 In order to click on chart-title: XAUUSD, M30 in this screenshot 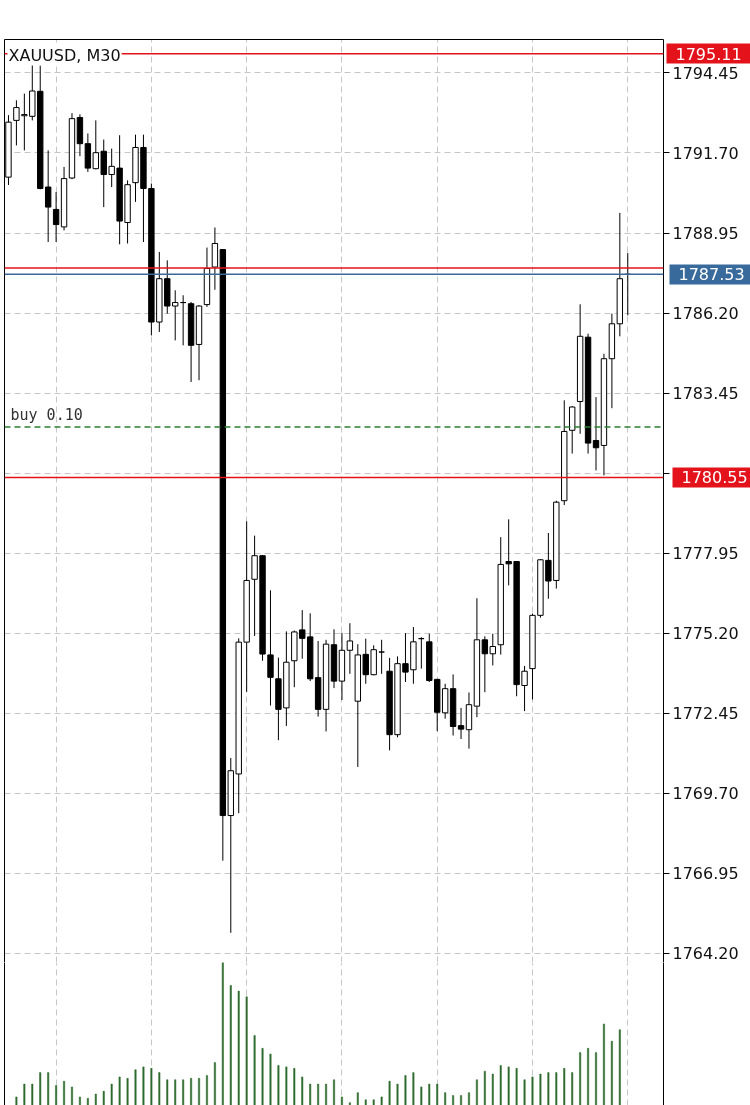, I will do `click(64, 55)`.